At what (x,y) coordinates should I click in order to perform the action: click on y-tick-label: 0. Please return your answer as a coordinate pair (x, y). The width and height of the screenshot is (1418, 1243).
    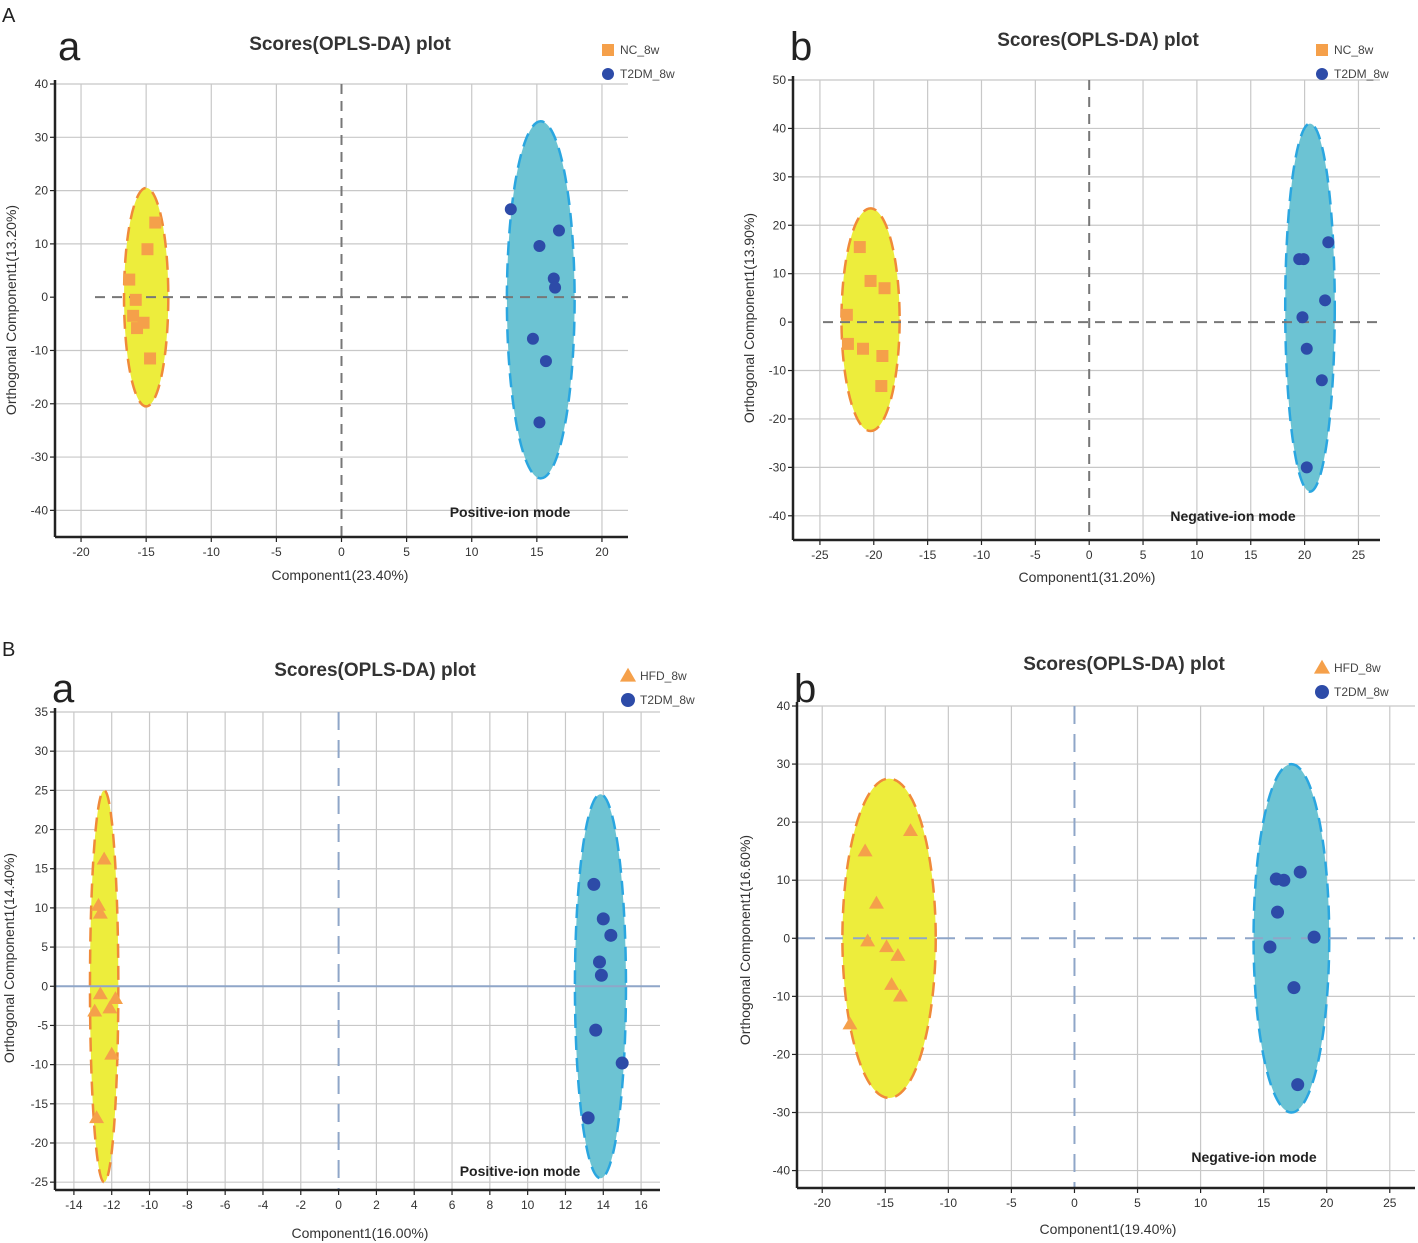
    Looking at the image, I should click on (786, 938).